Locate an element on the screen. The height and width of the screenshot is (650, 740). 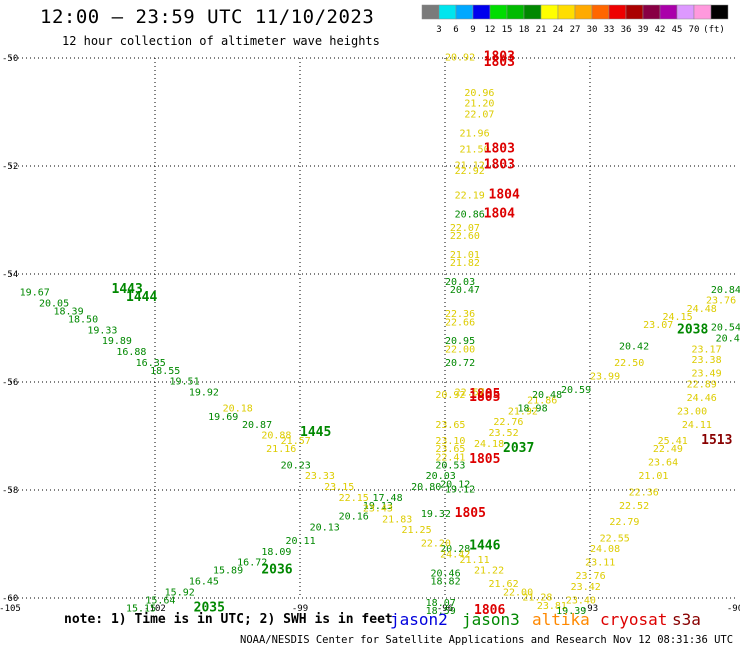
wave-height-label: 22.79 is located at coordinates (624, 522).